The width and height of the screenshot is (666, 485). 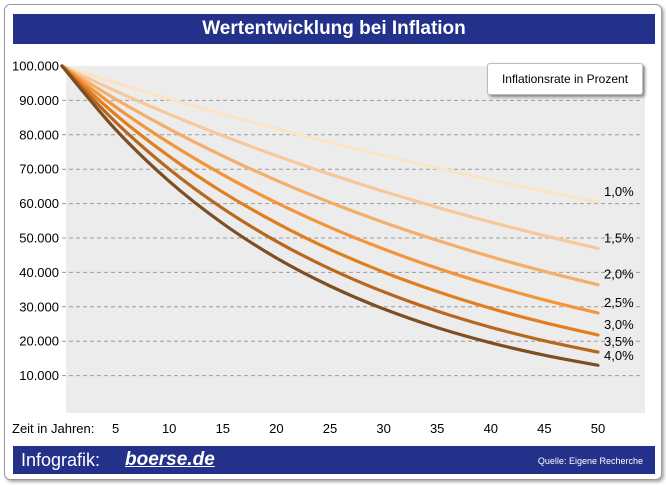 I want to click on x-tick-label: 10, so click(x=169, y=428).